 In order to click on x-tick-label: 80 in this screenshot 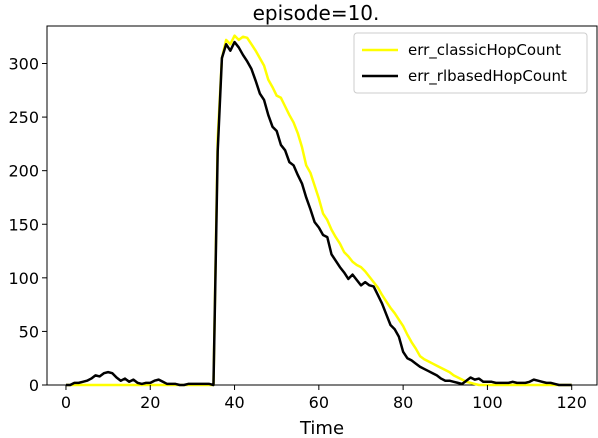, I will do `click(403, 402)`.